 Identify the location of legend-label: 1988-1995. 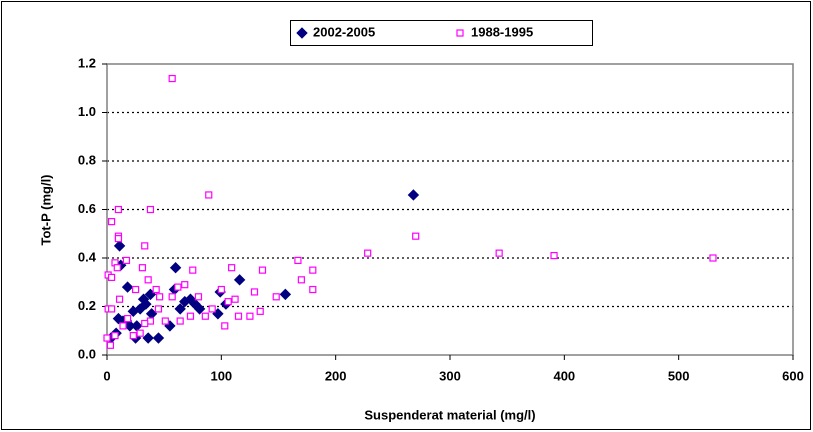
(502, 31).